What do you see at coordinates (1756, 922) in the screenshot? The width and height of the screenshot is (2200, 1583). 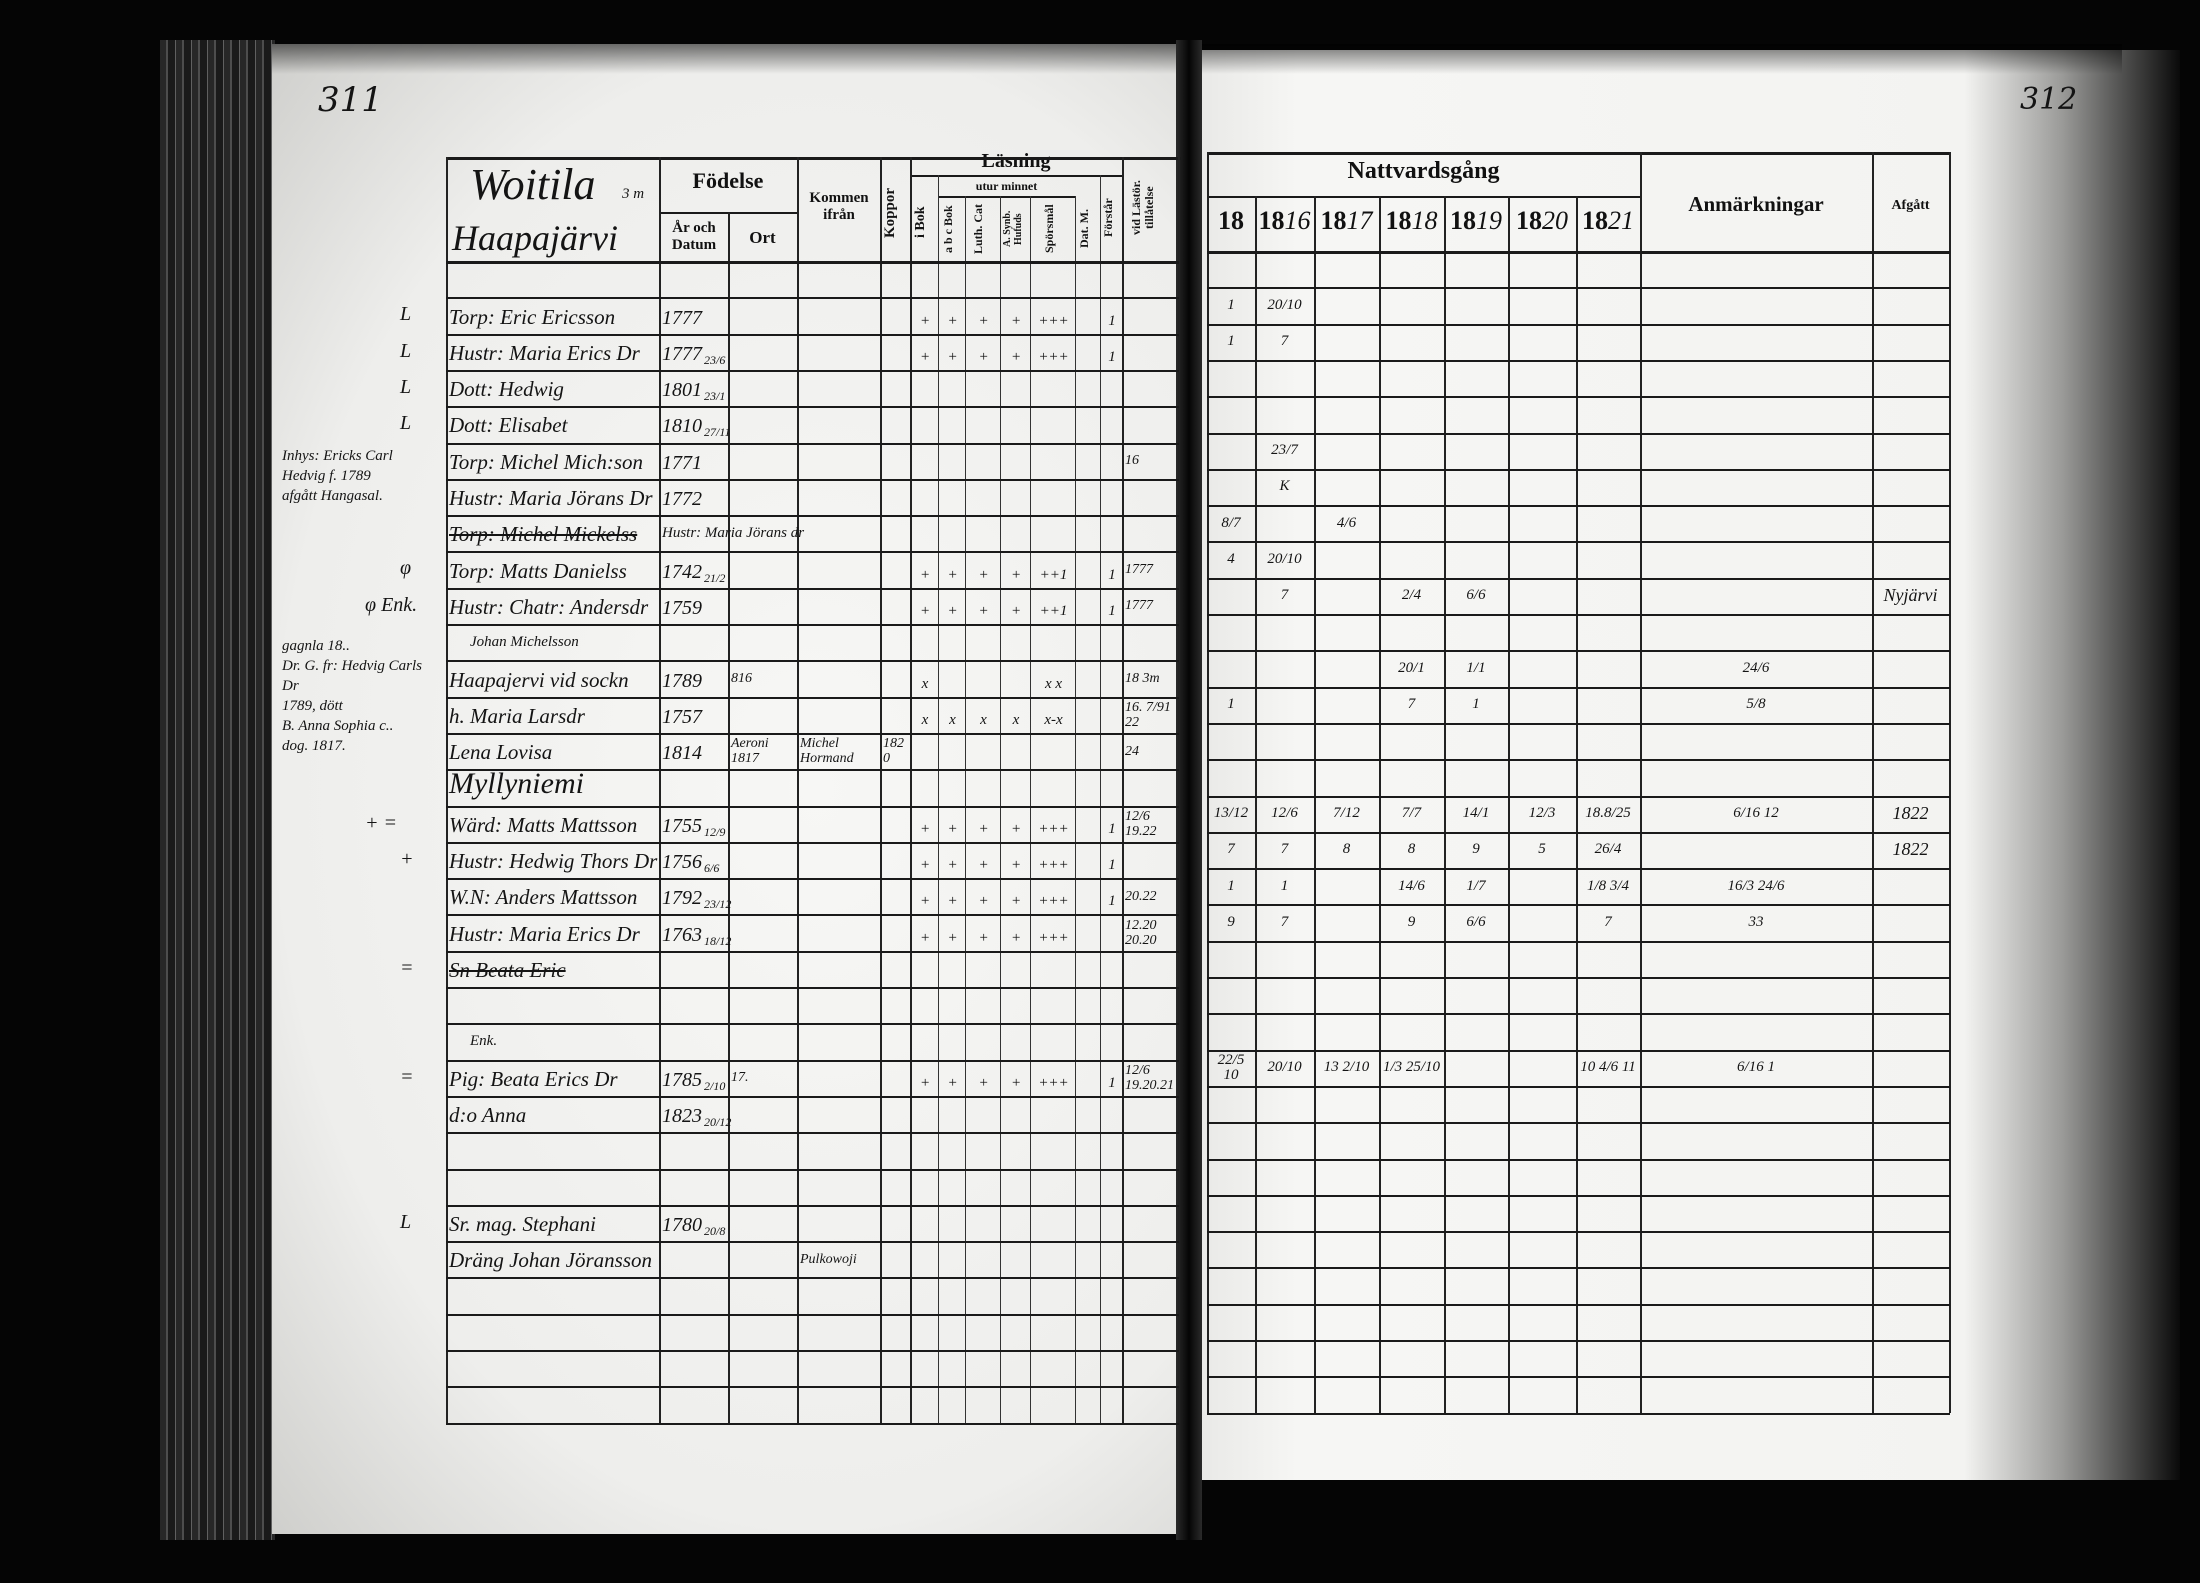 I see `value-text: 33` at bounding box center [1756, 922].